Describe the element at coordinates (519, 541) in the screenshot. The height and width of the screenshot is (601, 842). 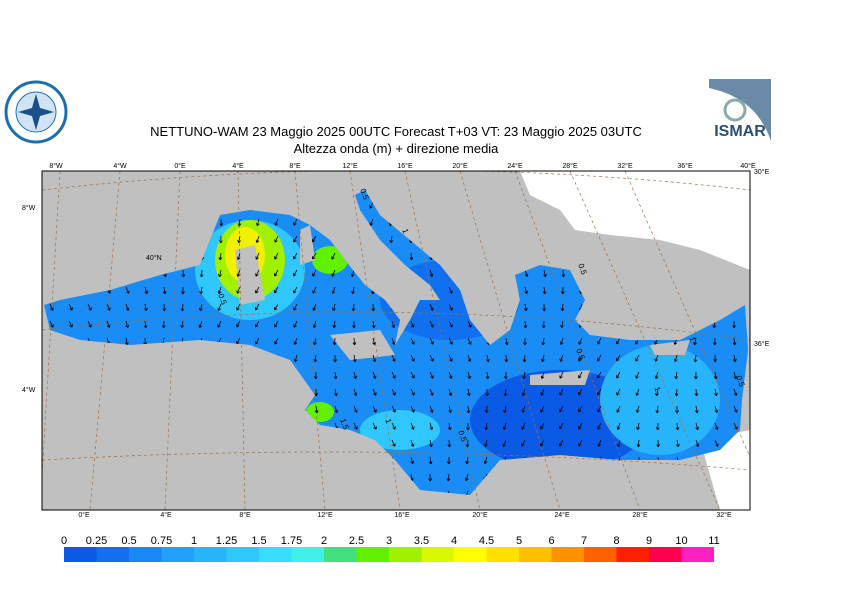
I see `legend-label: 5` at that location.